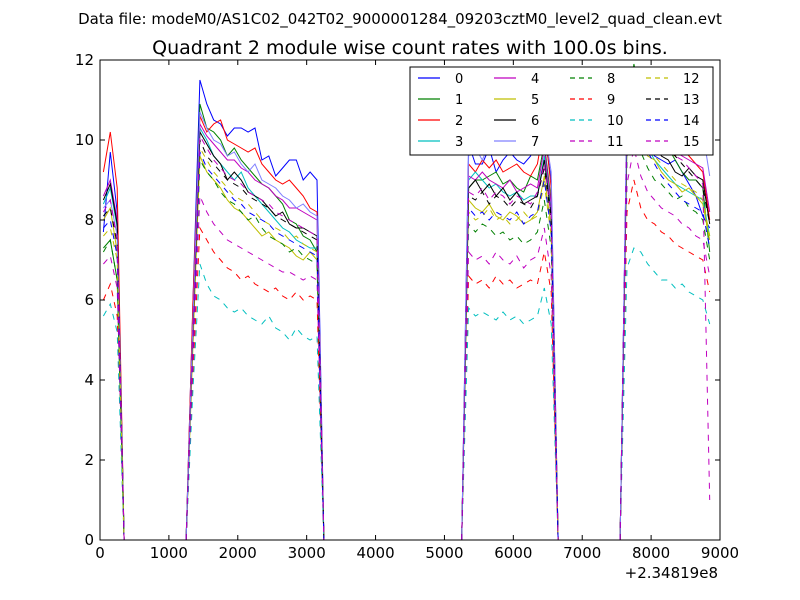 Image resolution: width=800 pixels, height=600 pixels. Describe the element at coordinates (84, 140) in the screenshot. I see `y-tick-label-5: 10` at that location.